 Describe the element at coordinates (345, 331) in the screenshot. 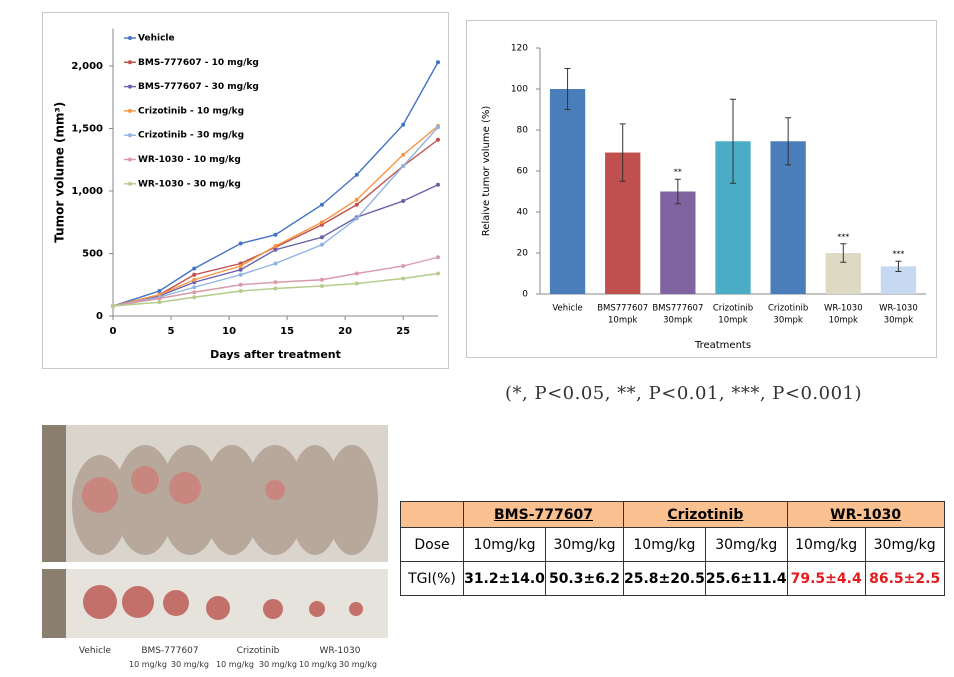

I see `x-tick-label: 20` at that location.